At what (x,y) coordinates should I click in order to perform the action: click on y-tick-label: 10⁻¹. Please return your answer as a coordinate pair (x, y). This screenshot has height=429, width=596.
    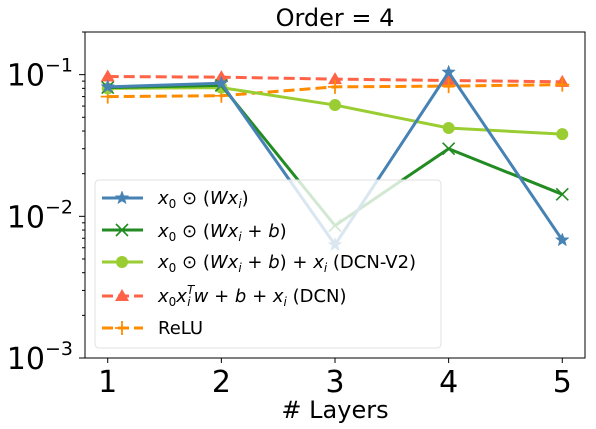
    Looking at the image, I should click on (40, 74).